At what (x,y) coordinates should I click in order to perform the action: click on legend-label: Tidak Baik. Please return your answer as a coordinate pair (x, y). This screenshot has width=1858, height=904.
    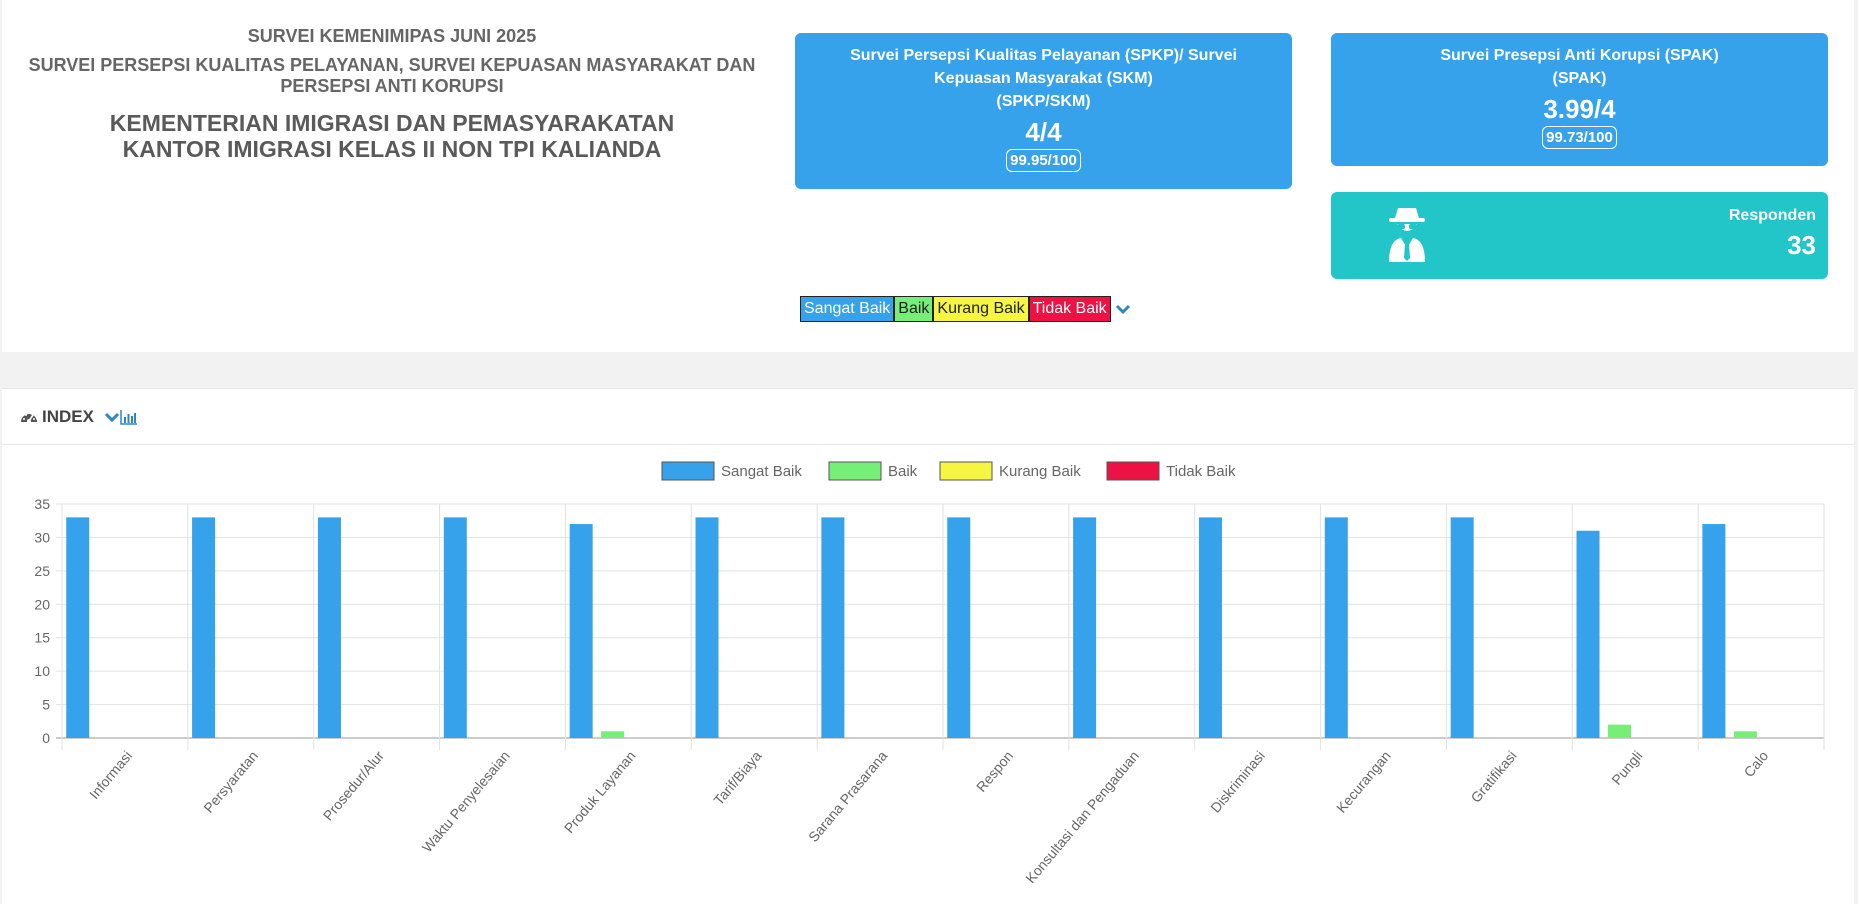
    Looking at the image, I should click on (1201, 471).